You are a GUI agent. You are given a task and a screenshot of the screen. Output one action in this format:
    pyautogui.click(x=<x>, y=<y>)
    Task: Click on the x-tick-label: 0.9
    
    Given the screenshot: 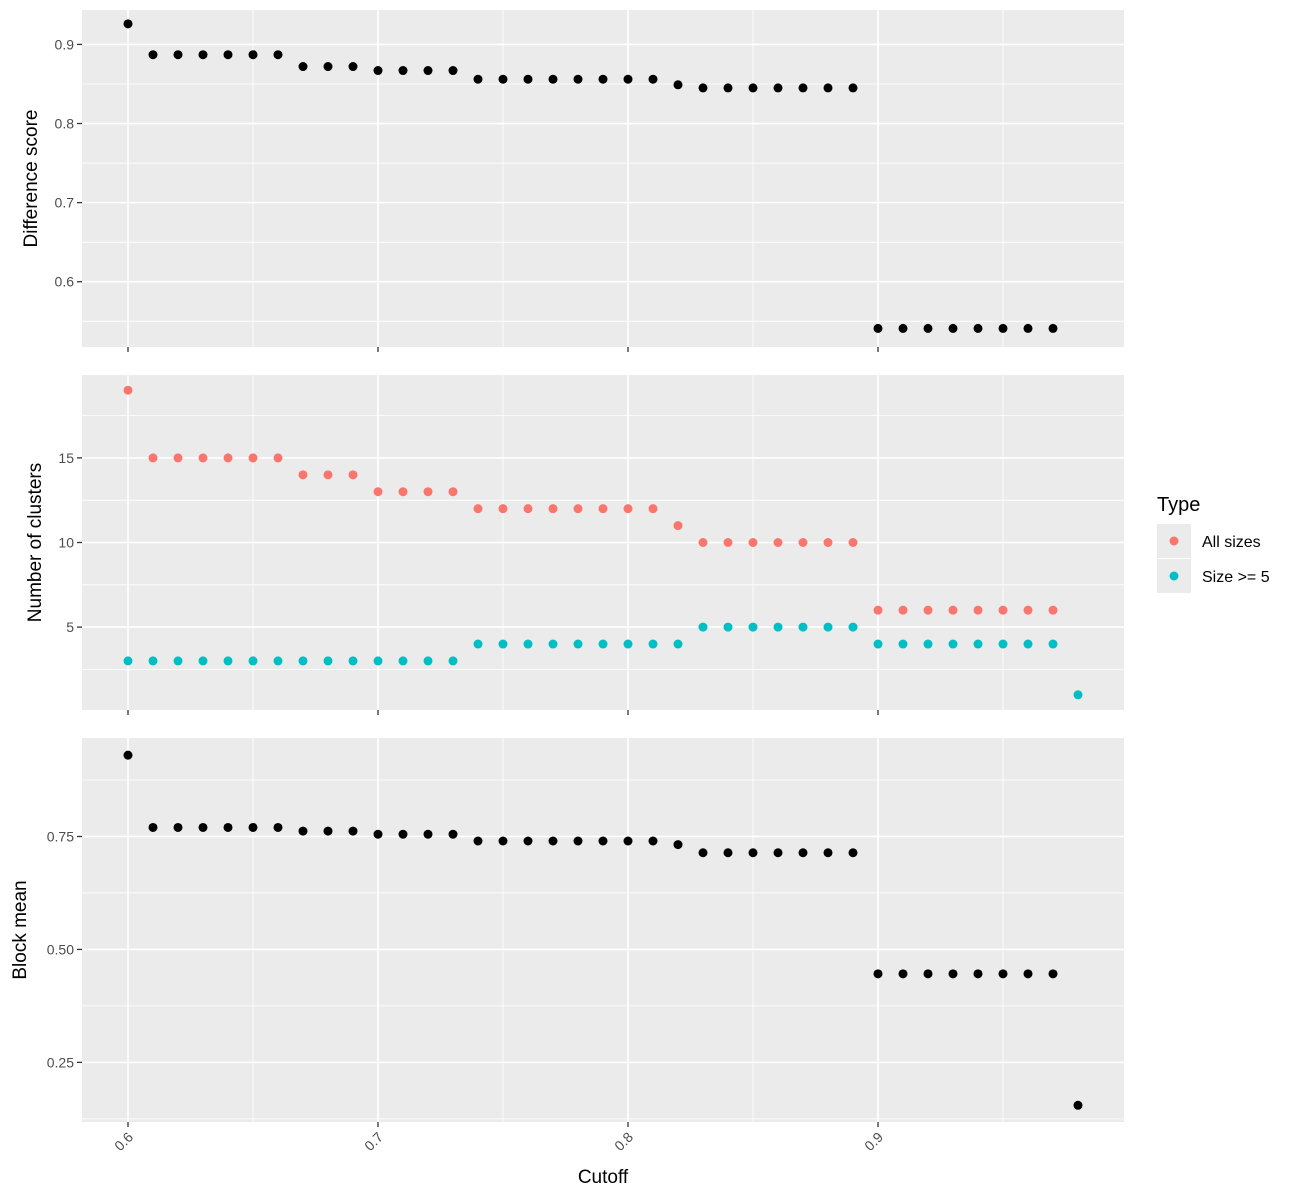 What is the action you would take?
    pyautogui.click(x=873, y=1141)
    